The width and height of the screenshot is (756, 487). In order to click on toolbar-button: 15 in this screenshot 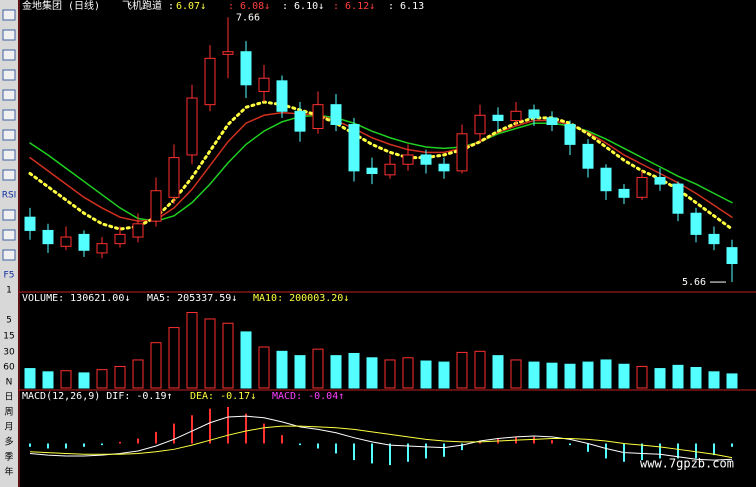, I will do `click(8, 337)`.